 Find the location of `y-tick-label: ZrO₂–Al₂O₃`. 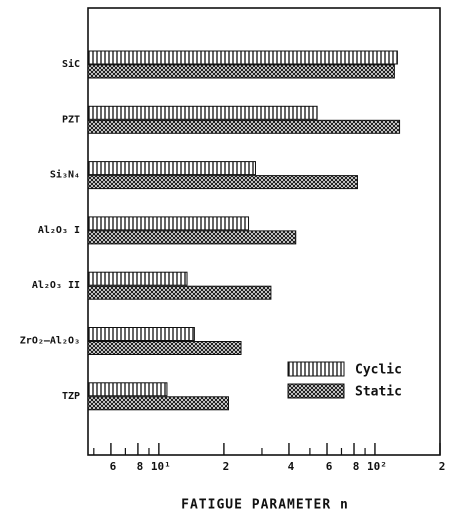

y-tick-label: ZrO₂–Al₂O₃ is located at coordinates (50, 341).